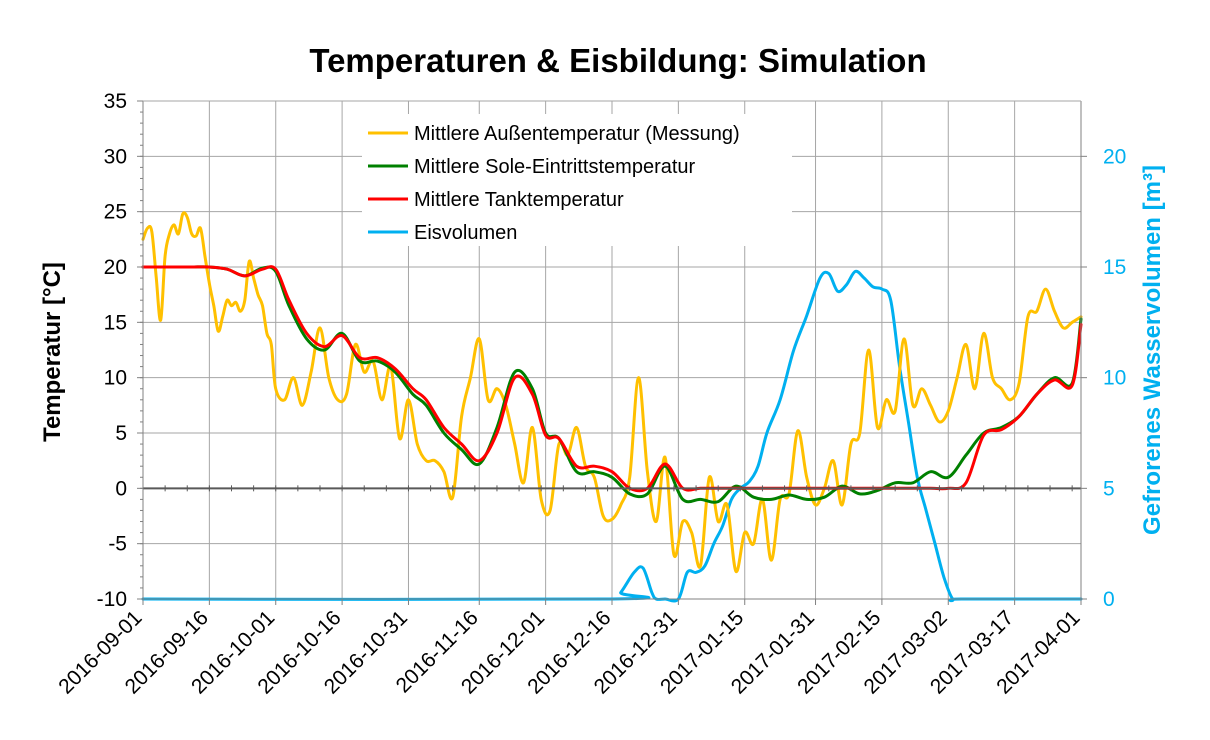  Describe the element at coordinates (115, 378) in the screenshot. I see `y-tick-label: 10` at that location.